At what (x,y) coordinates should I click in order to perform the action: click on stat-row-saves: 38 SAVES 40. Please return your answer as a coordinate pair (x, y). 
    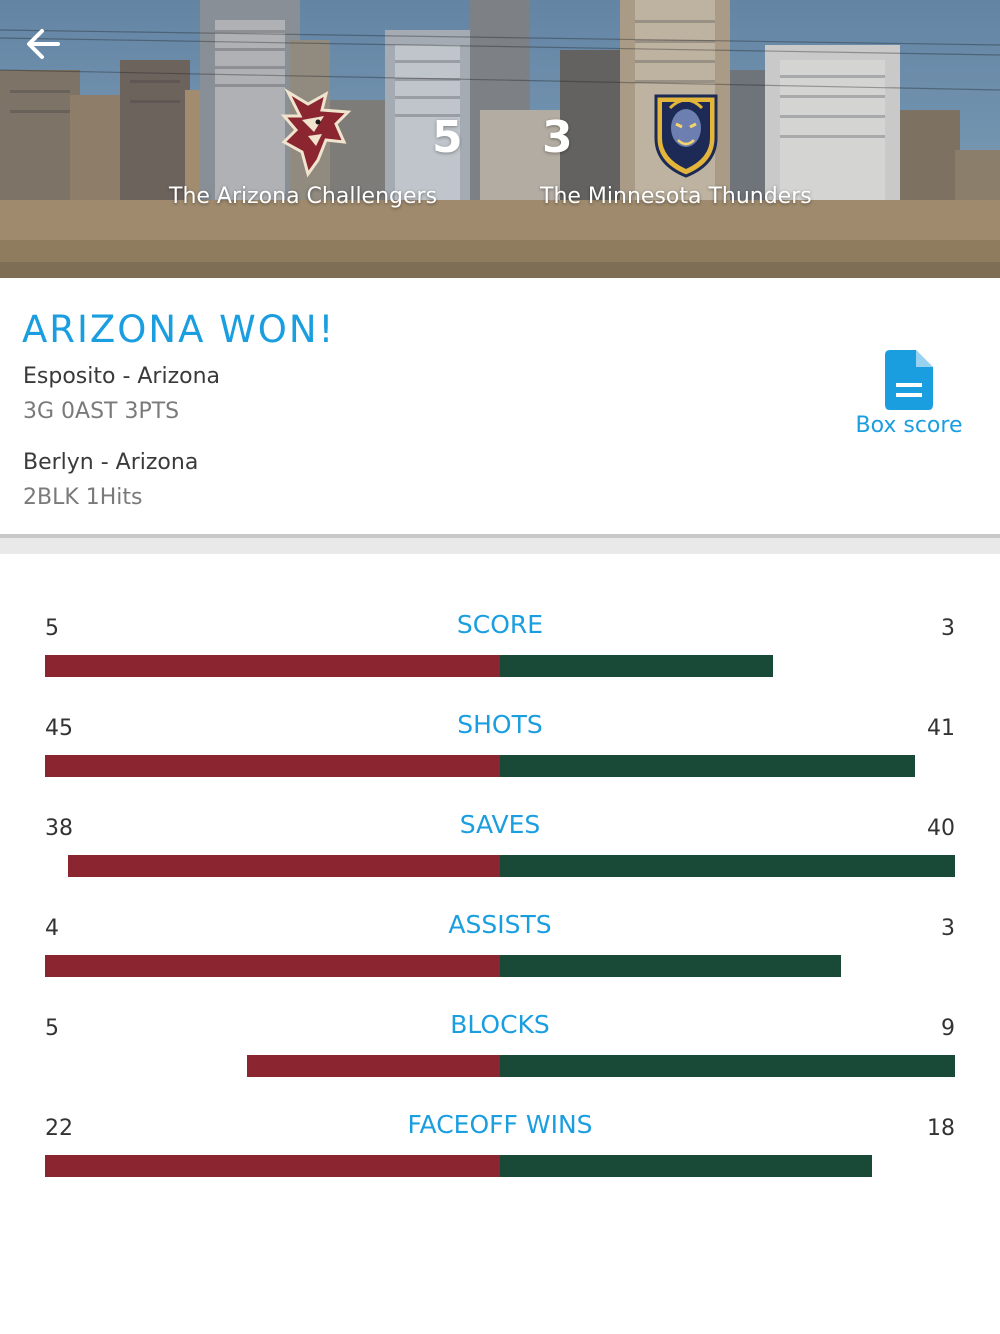
    Looking at the image, I should click on (500, 815).